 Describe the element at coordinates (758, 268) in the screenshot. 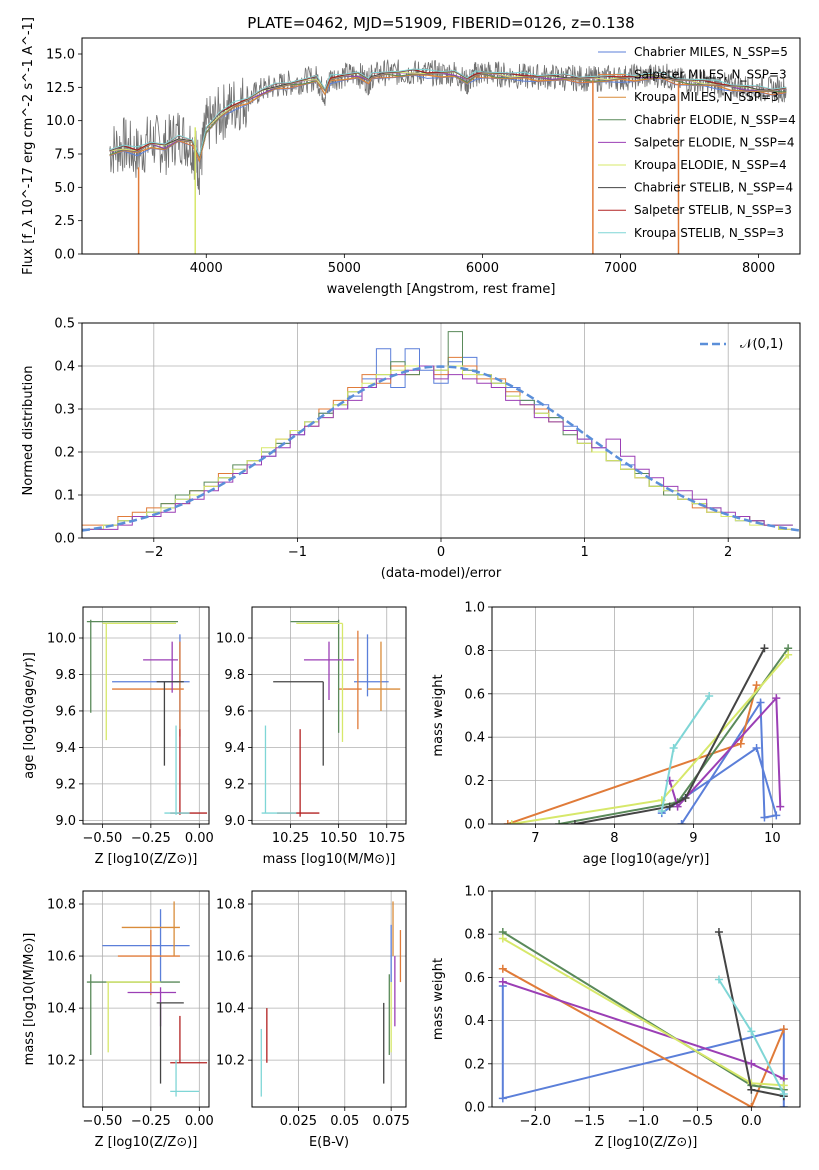

I see `x-tick-label: 8000` at that location.